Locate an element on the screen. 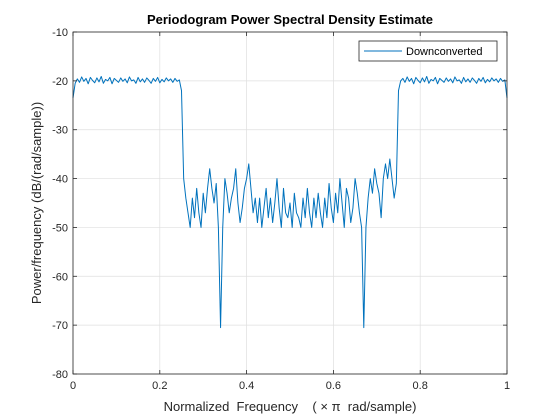 Image resolution: width=560 pixels, height=420 pixels. x-axis-label: Normalized Frequency ( × π rad/sample) is located at coordinates (290, 406).